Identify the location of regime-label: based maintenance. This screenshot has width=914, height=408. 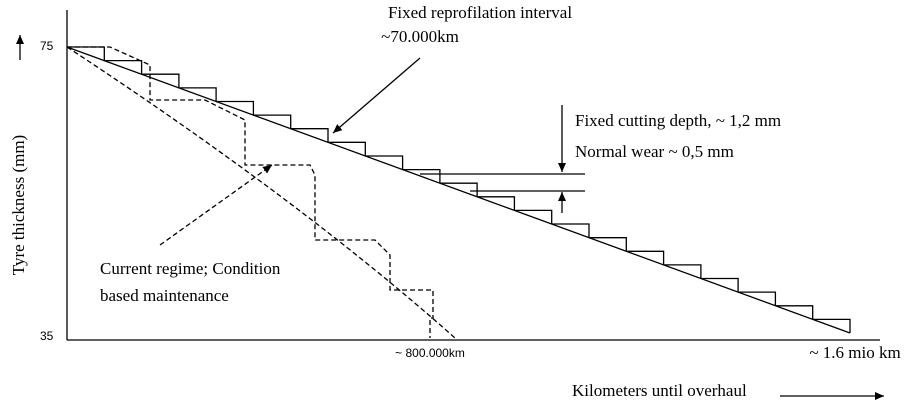
(164, 295).